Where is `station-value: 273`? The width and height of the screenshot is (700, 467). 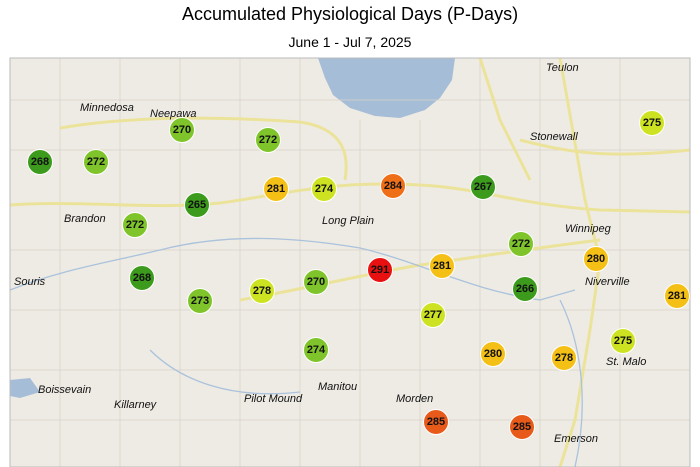
station-value: 273 is located at coordinates (200, 301).